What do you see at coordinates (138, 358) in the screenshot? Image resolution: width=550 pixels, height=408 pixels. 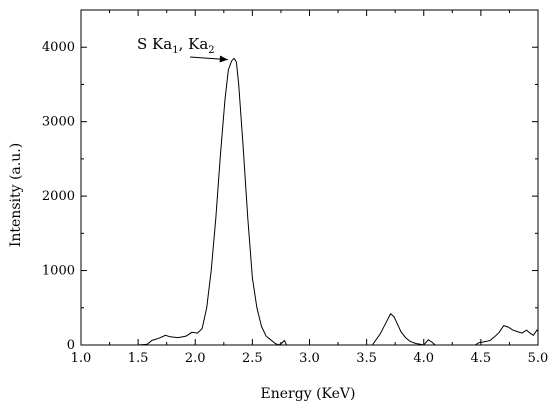 I see `x-tick-label: 1.5` at bounding box center [138, 358].